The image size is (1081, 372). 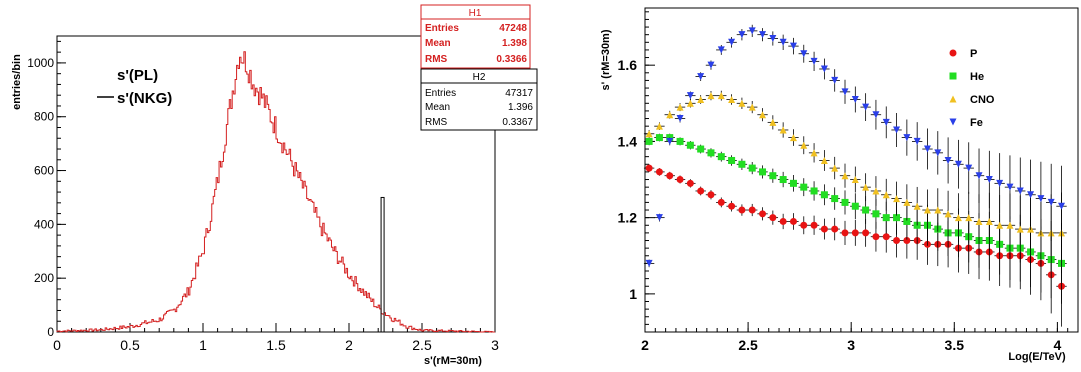 I want to click on stats-box-h1-mean-value: 1.398, so click(x=514, y=43).